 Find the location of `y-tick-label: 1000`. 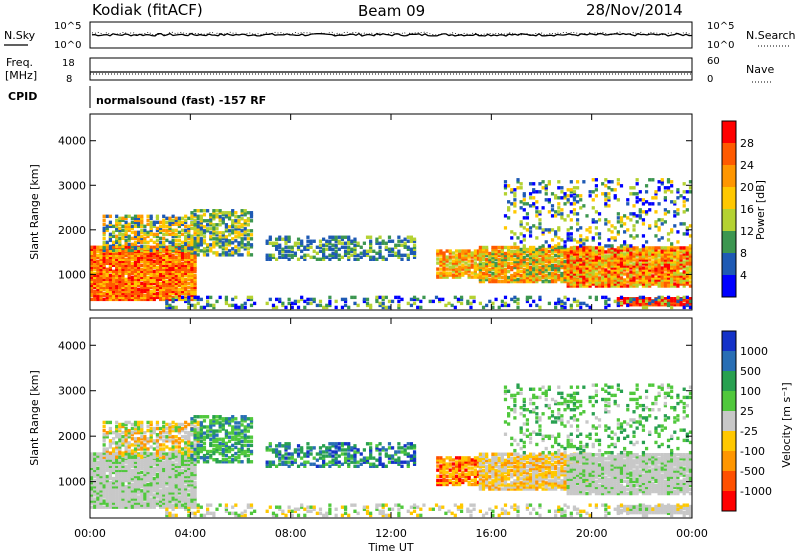

y-tick-label: 1000 is located at coordinates (72, 274).